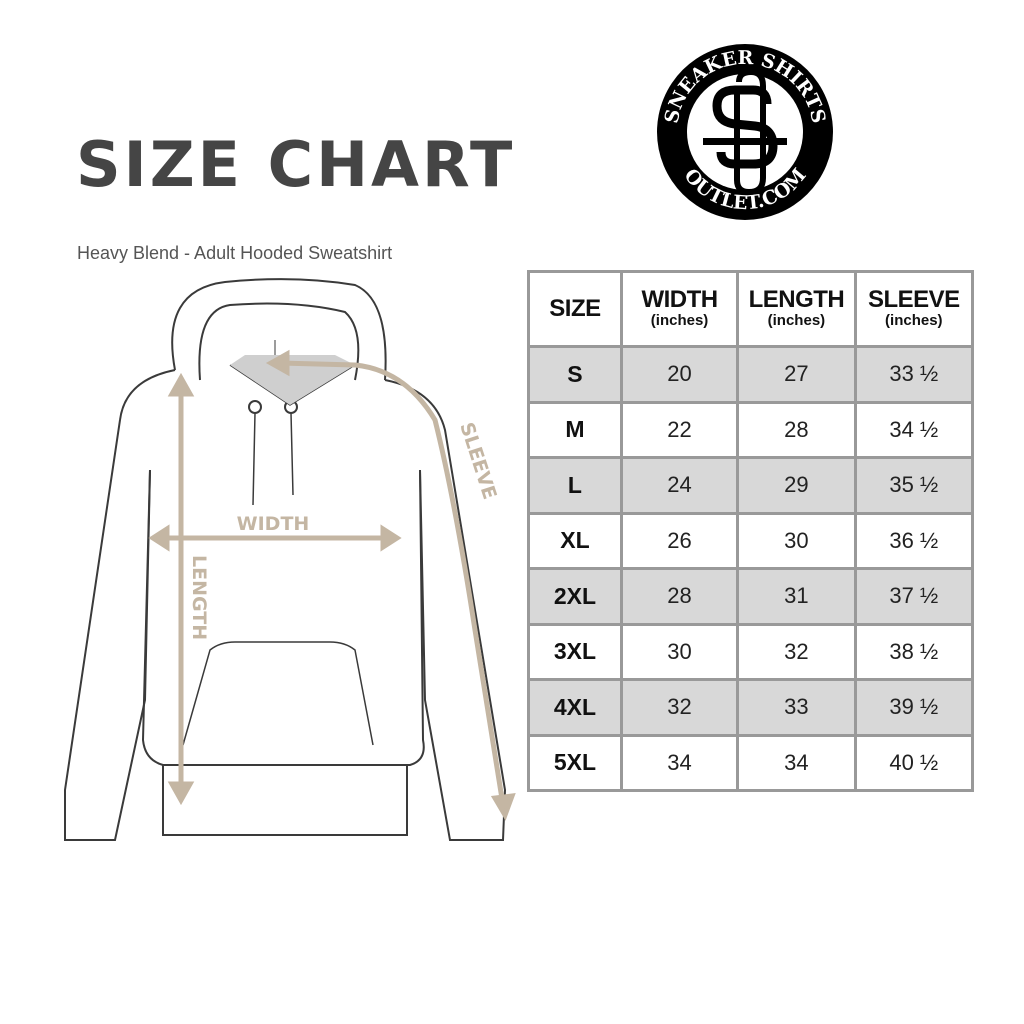  I want to click on monogram-icon, so click(745, 132).